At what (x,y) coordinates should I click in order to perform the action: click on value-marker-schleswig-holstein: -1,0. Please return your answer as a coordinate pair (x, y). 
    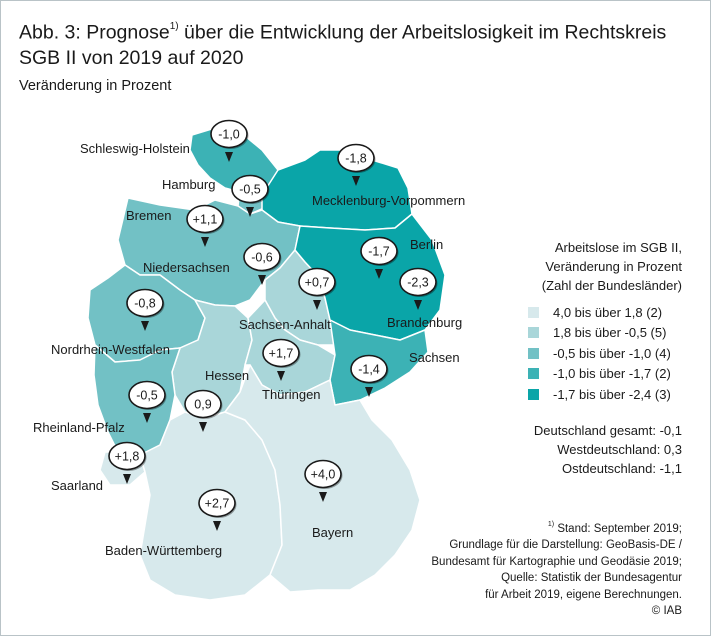
    Looking at the image, I should click on (229, 140).